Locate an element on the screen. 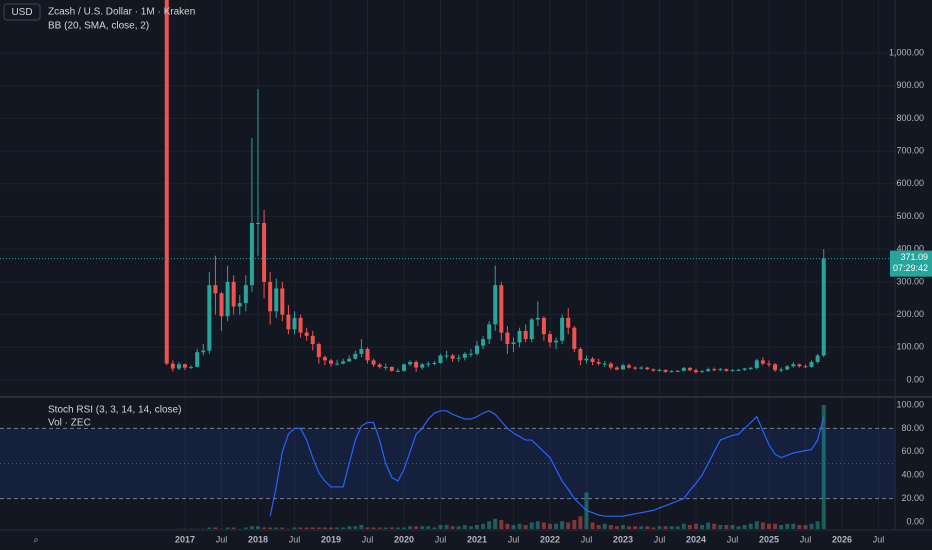 The image size is (932, 550). stoch-band is located at coordinates (447, 463).